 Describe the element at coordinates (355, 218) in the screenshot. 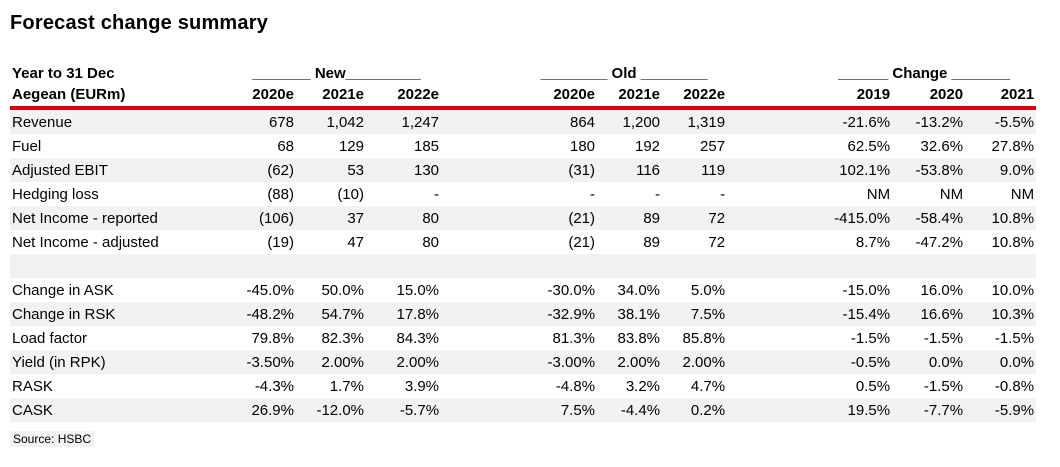

I see `cell-new-2021e: 37` at that location.